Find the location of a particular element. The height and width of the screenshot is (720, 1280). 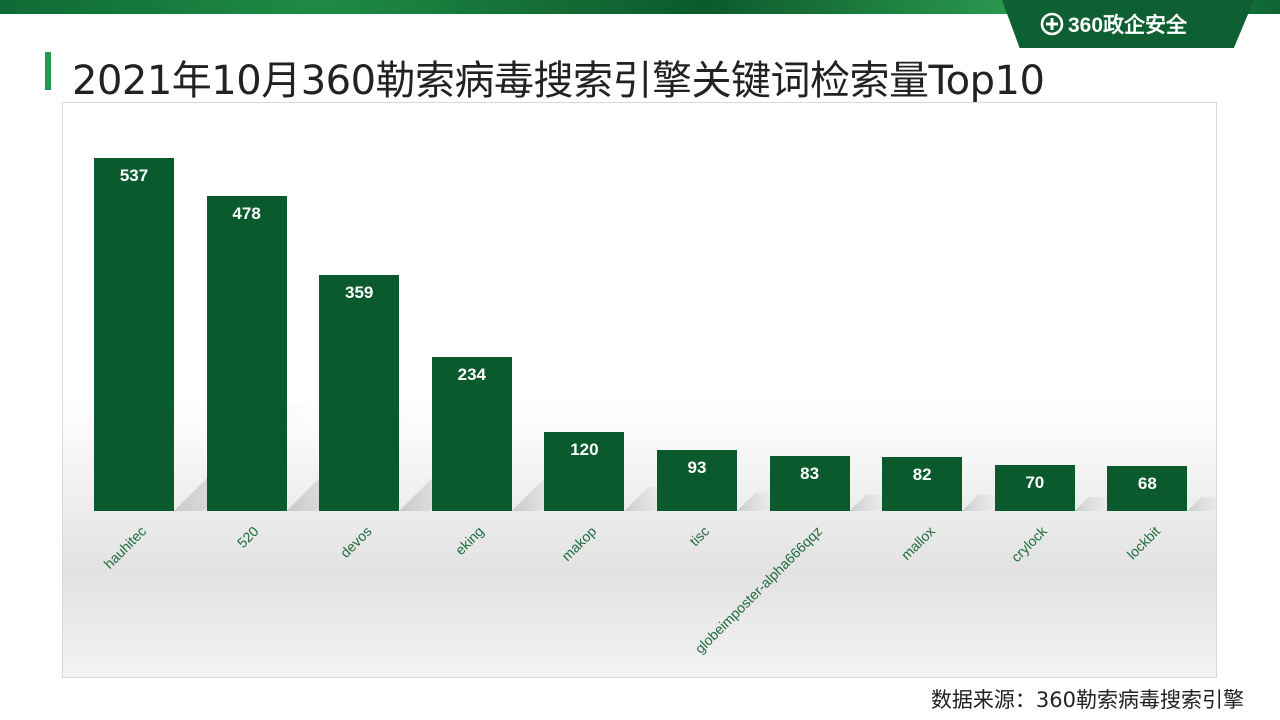

data-label: 120 is located at coordinates (584, 450).